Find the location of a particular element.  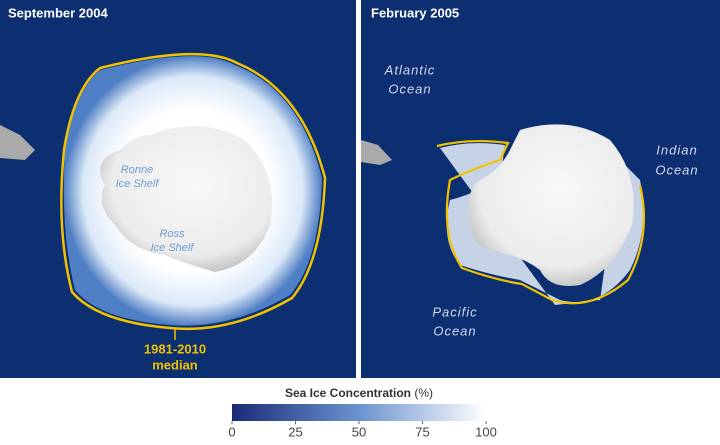

shelf-label: Ross is located at coordinates (172, 234).